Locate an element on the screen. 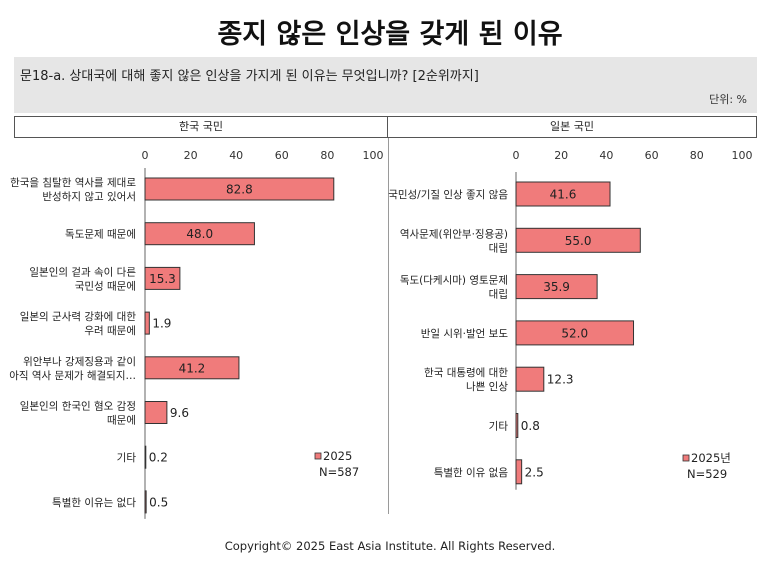 Image resolution: width=780 pixels, height=579 pixels. japan-tick-label: 0 is located at coordinates (516, 155).